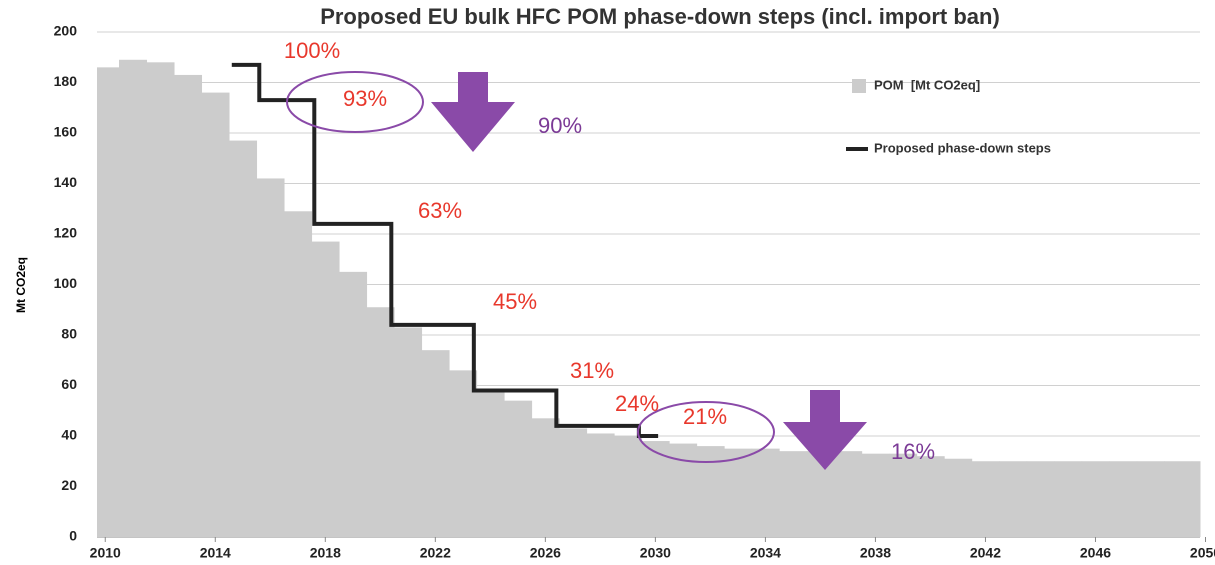 The image size is (1215, 565). I want to click on y-tick-label: 80, so click(69, 334).